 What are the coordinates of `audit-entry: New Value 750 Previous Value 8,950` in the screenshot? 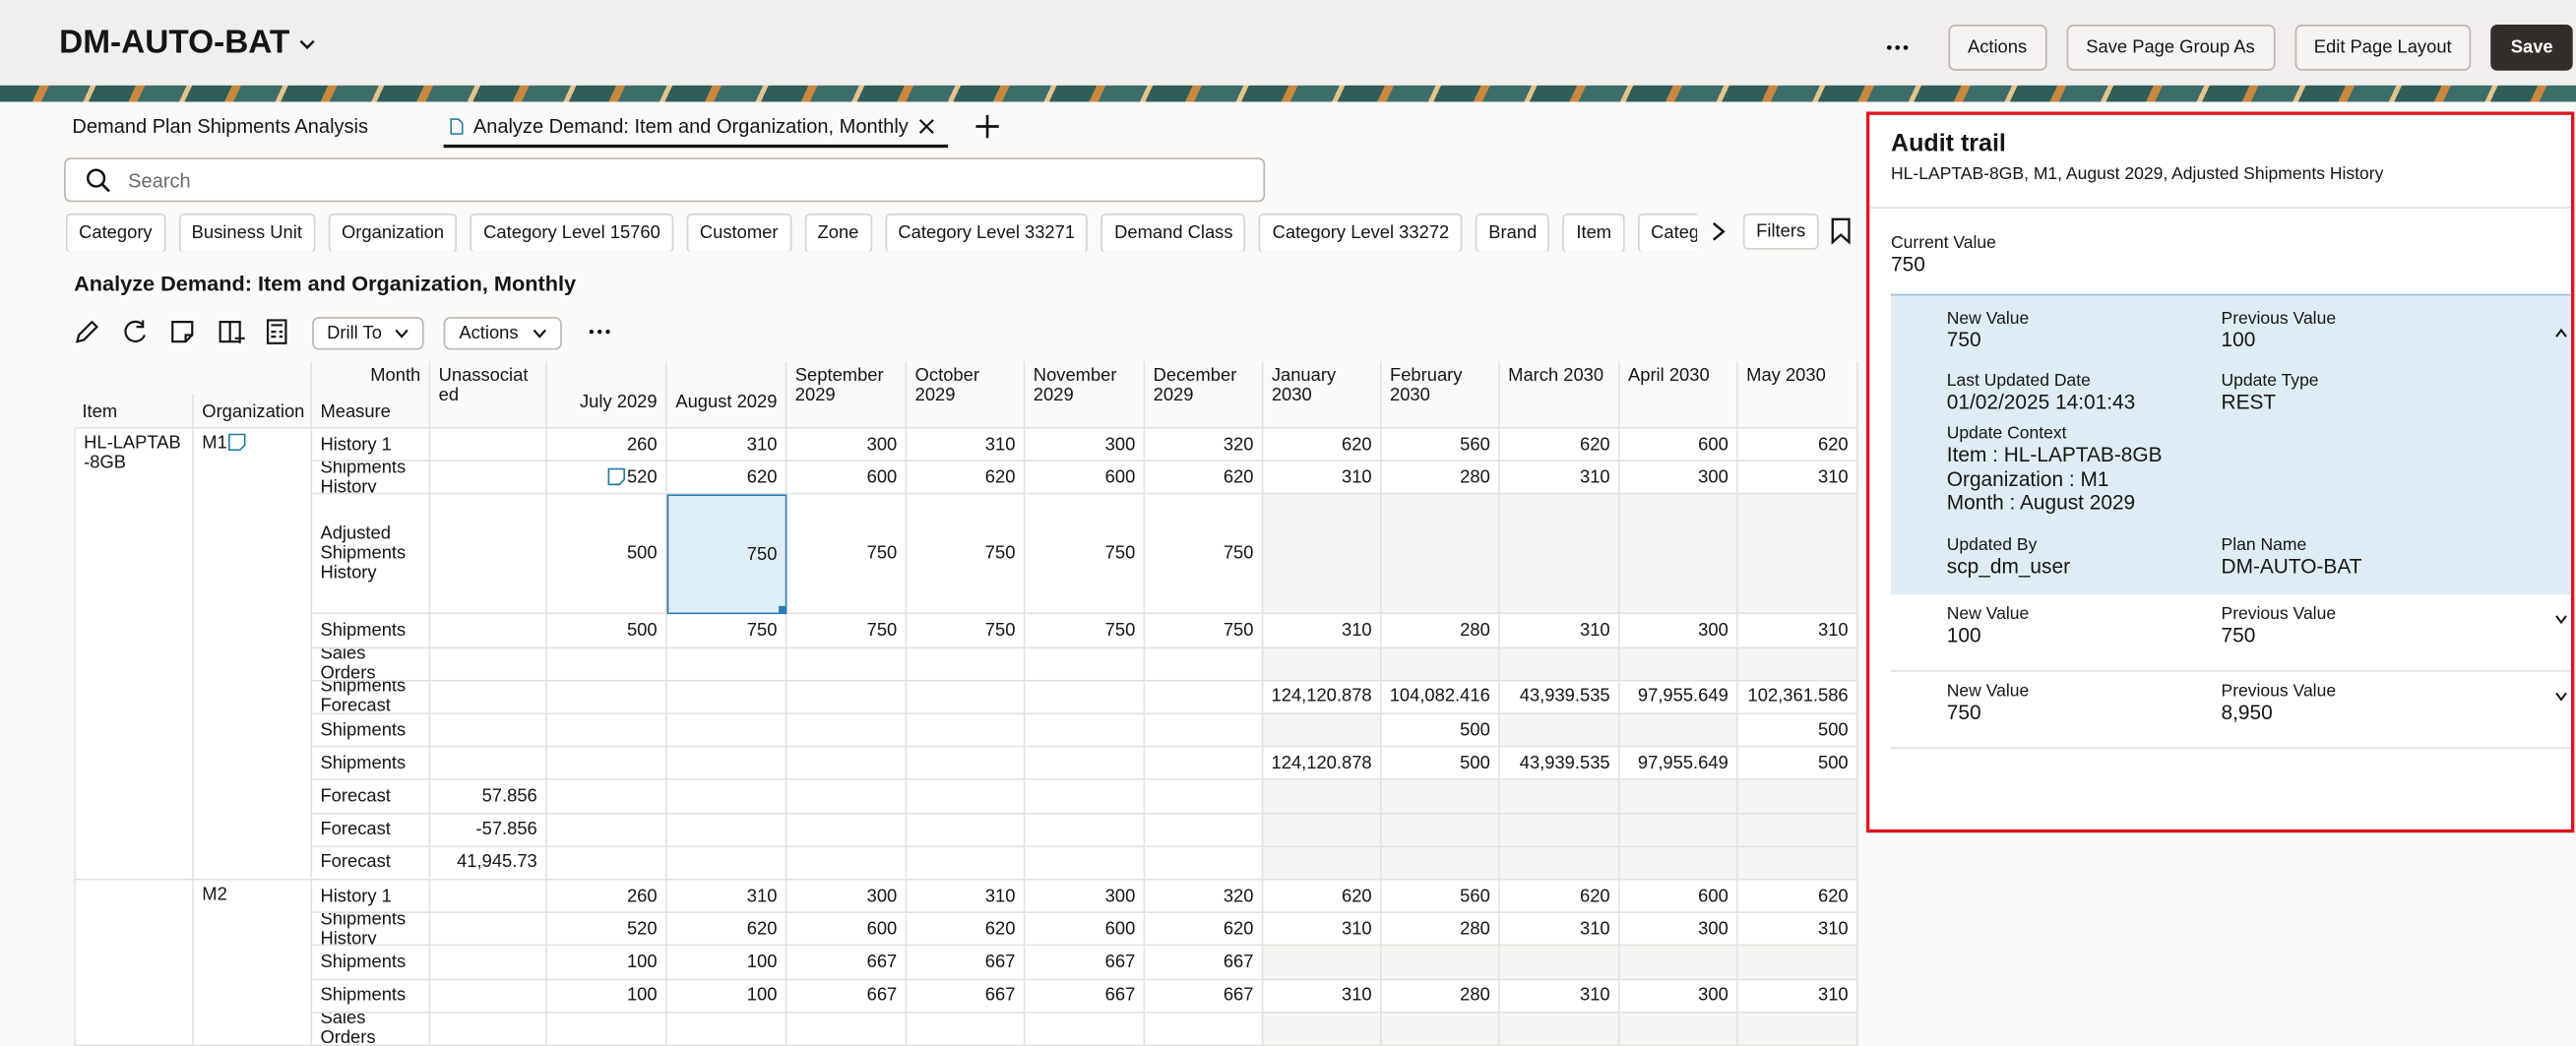 It's located at (2231, 711).